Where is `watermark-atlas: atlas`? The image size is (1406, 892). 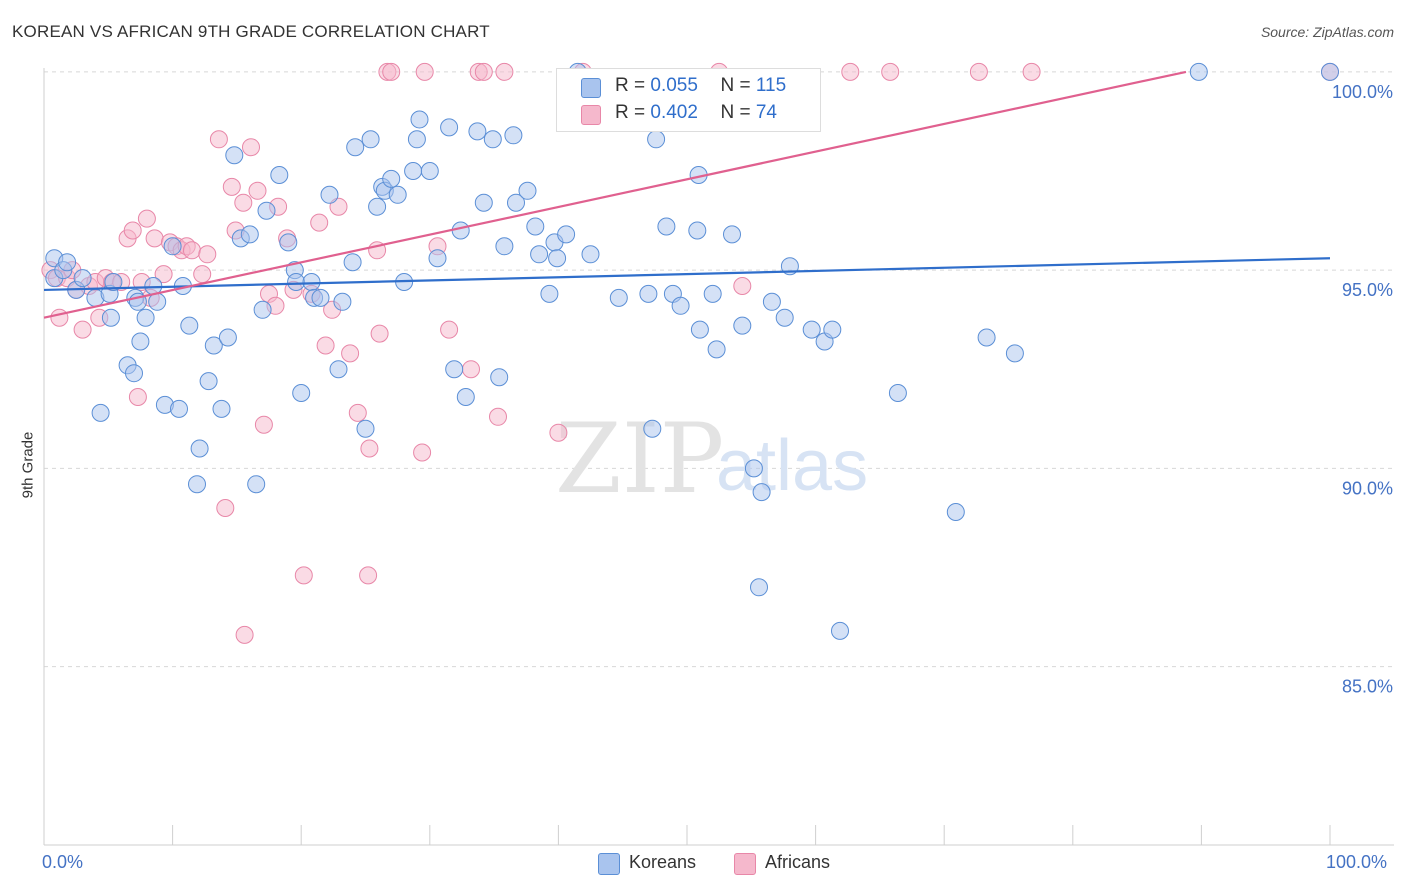
watermark-atlas: atlas is located at coordinates (792, 466).